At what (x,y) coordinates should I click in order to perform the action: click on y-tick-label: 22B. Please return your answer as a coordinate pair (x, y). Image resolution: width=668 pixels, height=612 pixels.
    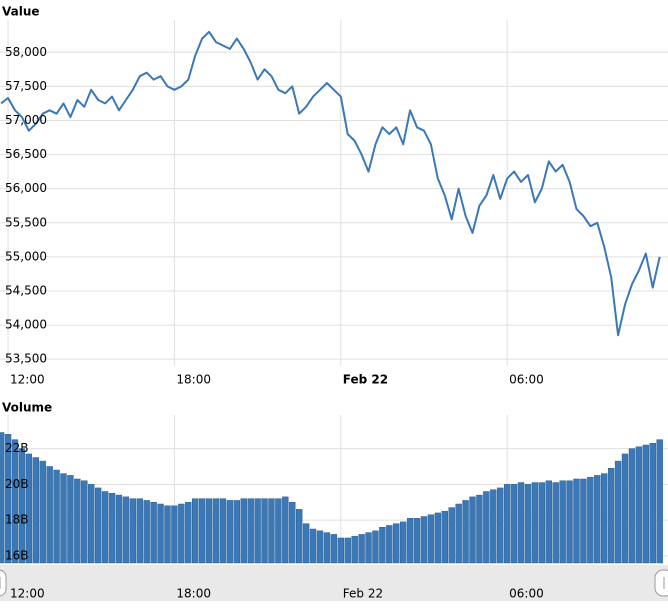
    Looking at the image, I should click on (17, 448).